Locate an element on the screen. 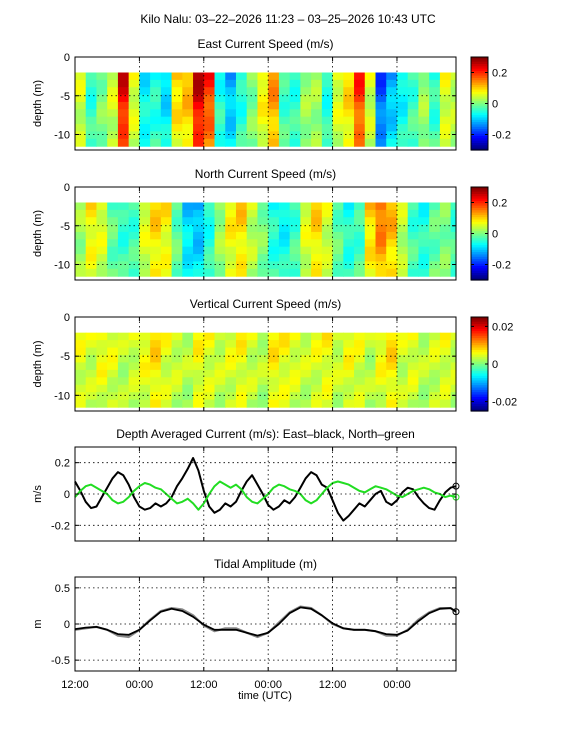 Image resolution: width=576 pixels, height=756 pixels. x-tick-label: 00:00 is located at coordinates (397, 685).